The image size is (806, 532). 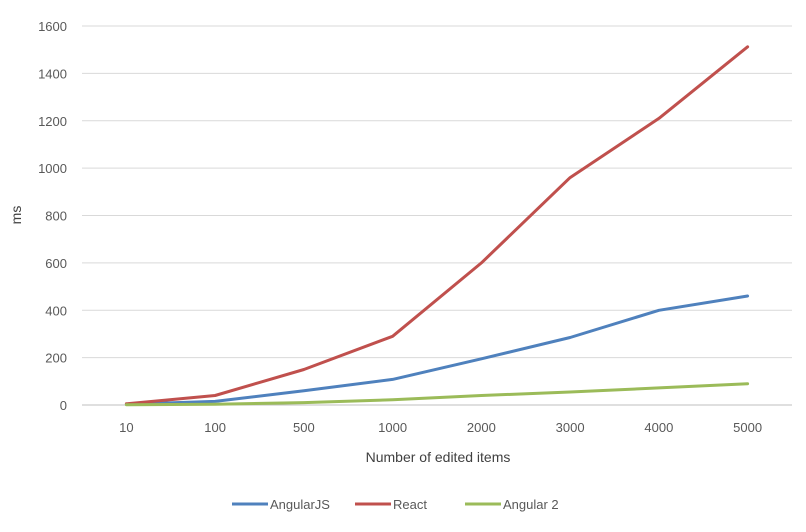 What do you see at coordinates (56, 263) in the screenshot?
I see `y-tick-label: 600` at bounding box center [56, 263].